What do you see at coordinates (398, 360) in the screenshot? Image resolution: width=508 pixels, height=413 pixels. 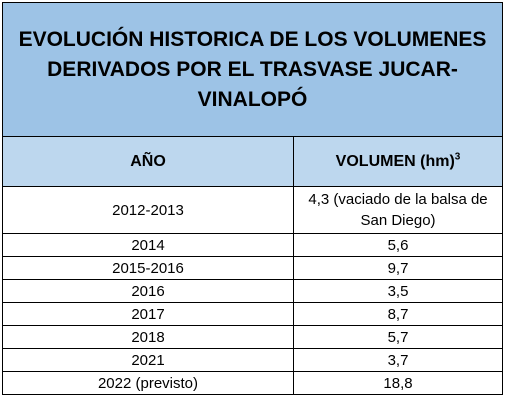 I see `volume-cell: 3,7` at bounding box center [398, 360].